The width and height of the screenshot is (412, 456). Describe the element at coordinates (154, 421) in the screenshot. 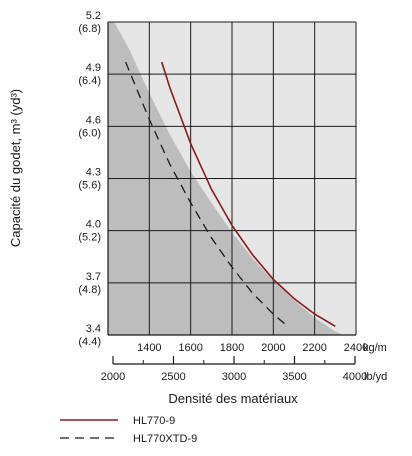

I see `legend-label-hl770-9: HL770-9` at that location.